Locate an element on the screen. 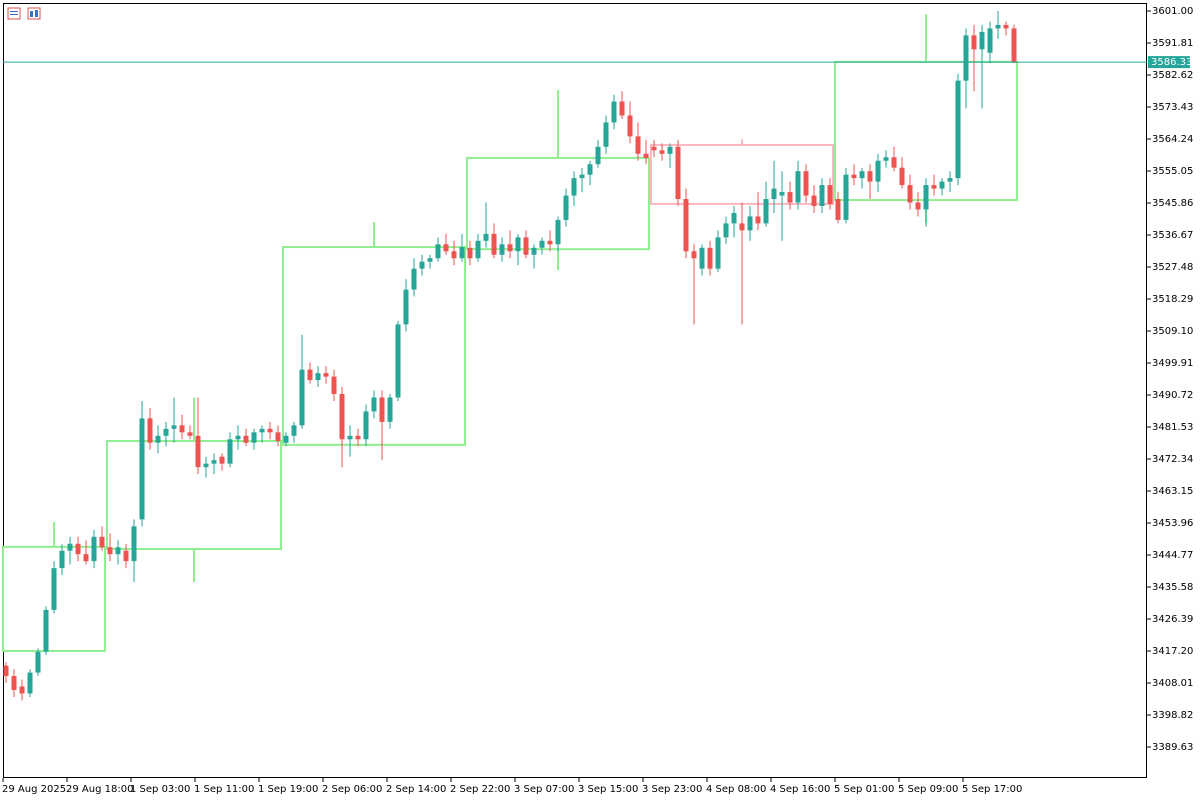 The image size is (1200, 800). y-tick-label: 3545.86 is located at coordinates (1172, 203).